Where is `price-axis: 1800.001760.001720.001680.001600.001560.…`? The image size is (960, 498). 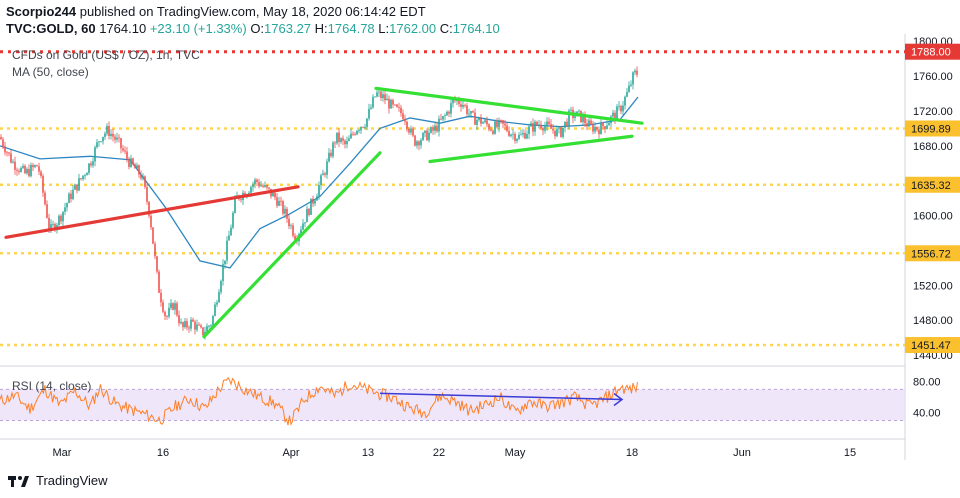
price-axis: 1800.001760.001720.001680.001600.001560.… is located at coordinates (933, 199).